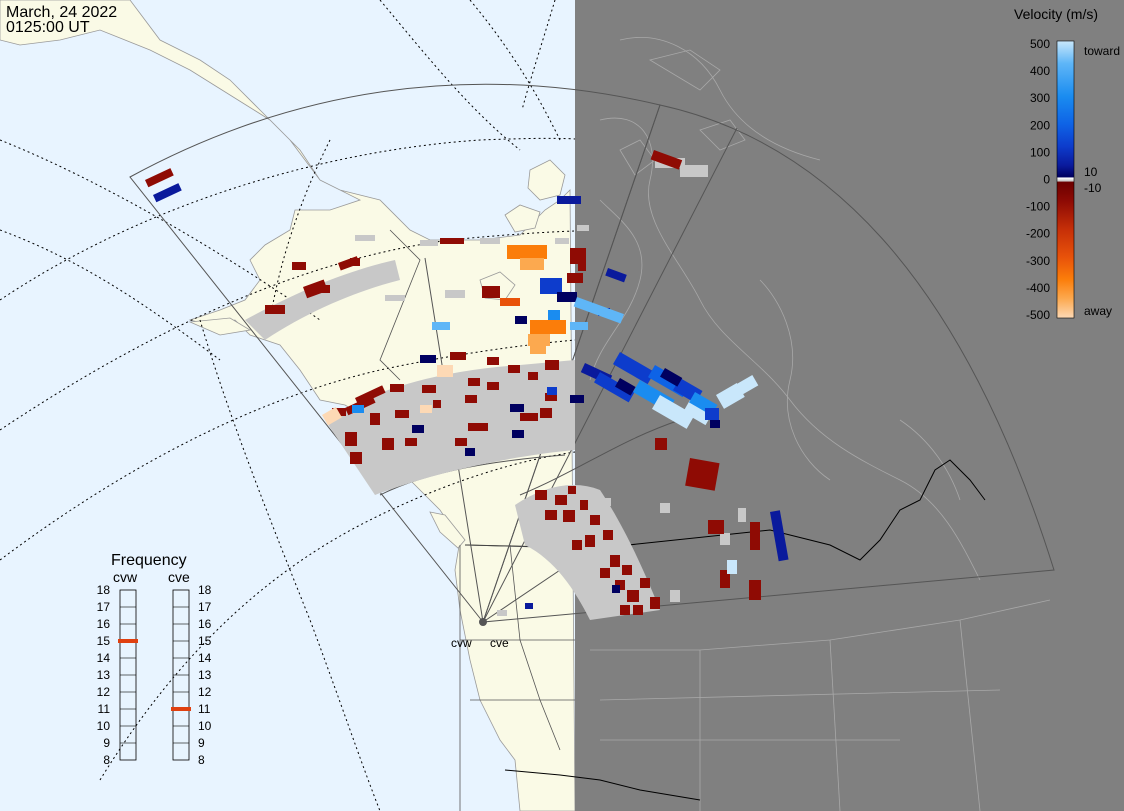 The image size is (1124, 811). Describe the element at coordinates (1093, 188) in the screenshot. I see `velocity-tick-minus-10: -10` at that location.